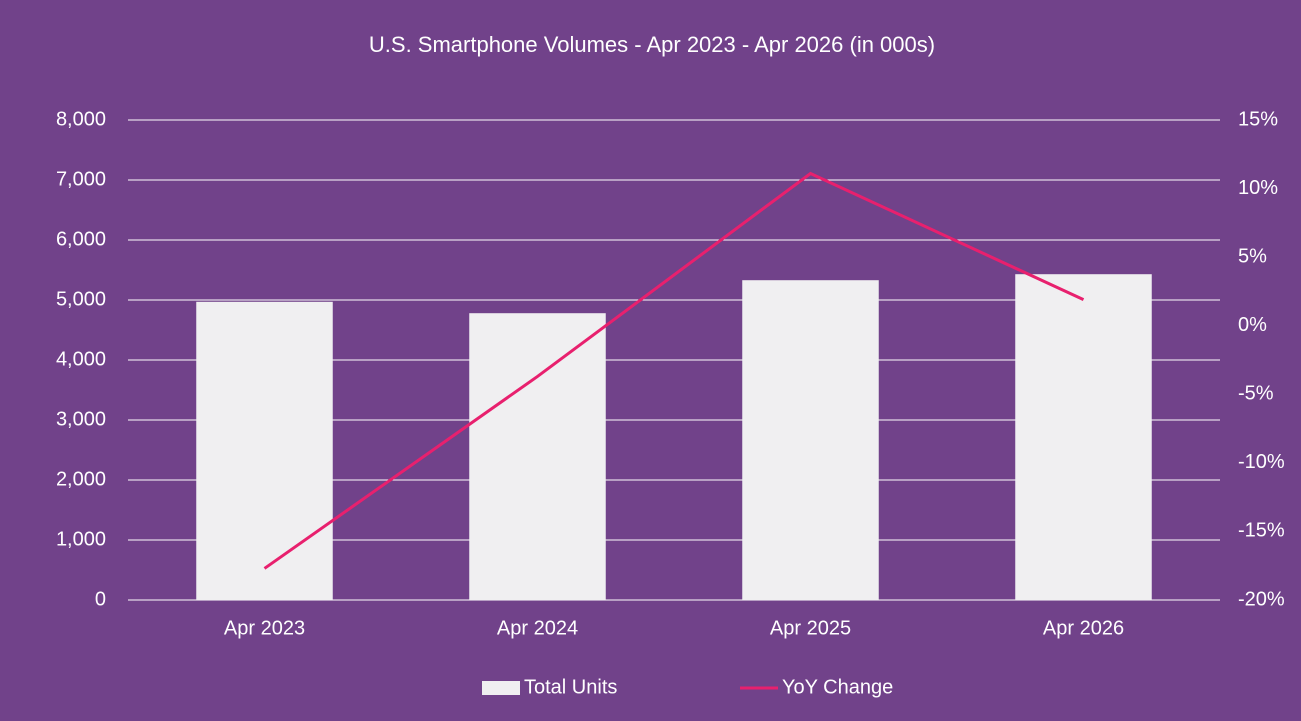 The width and height of the screenshot is (1301, 721). I want to click on y-tick-label: 8,000, so click(81, 119).